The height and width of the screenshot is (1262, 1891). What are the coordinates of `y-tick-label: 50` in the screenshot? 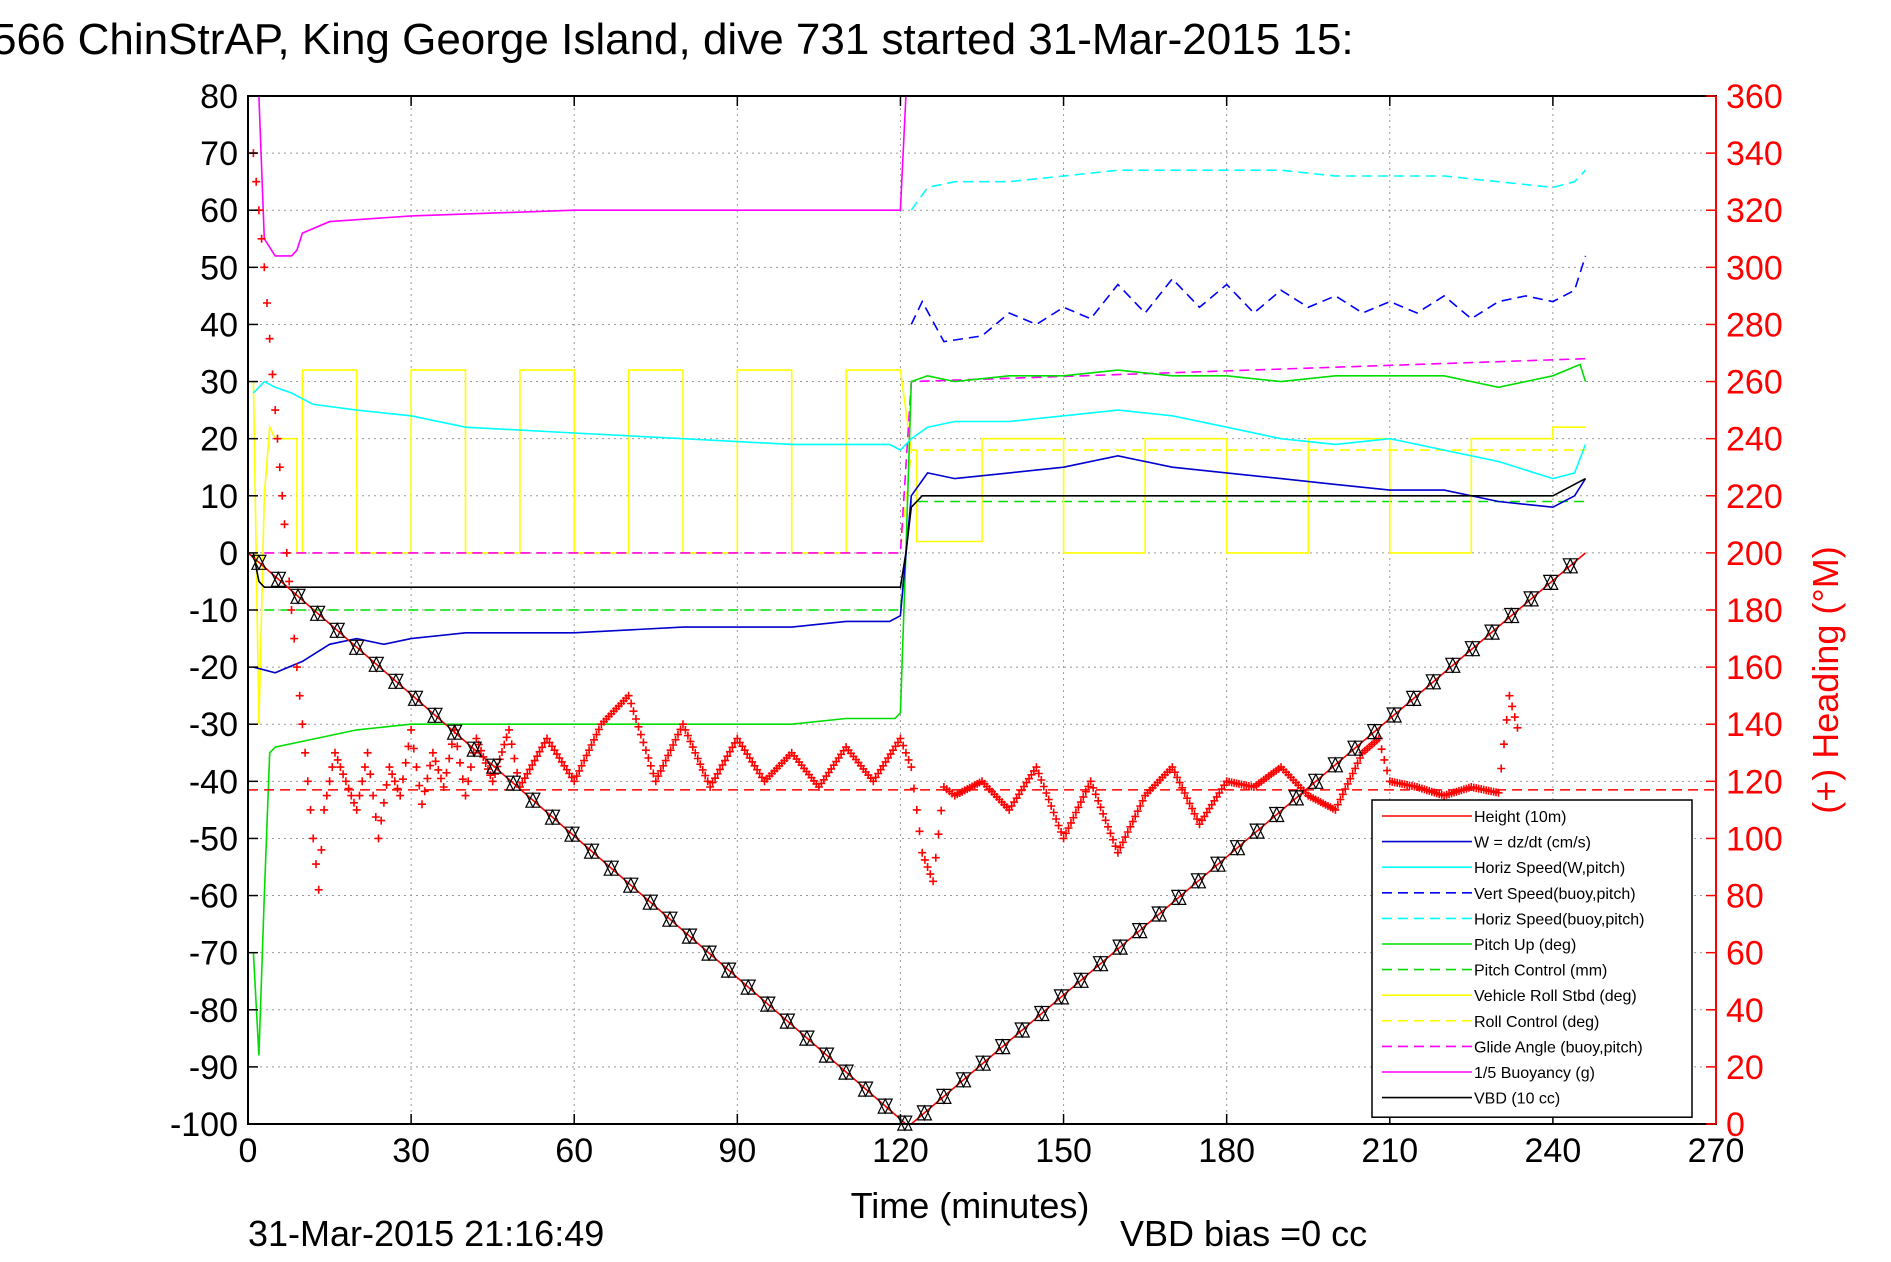 It's located at (219, 268).